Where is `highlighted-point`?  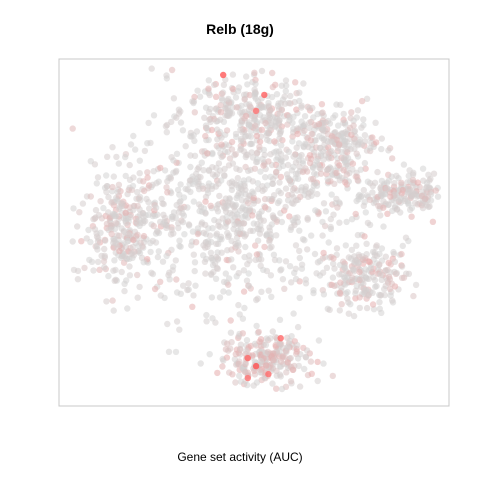 highlighted-point is located at coordinates (256, 111).